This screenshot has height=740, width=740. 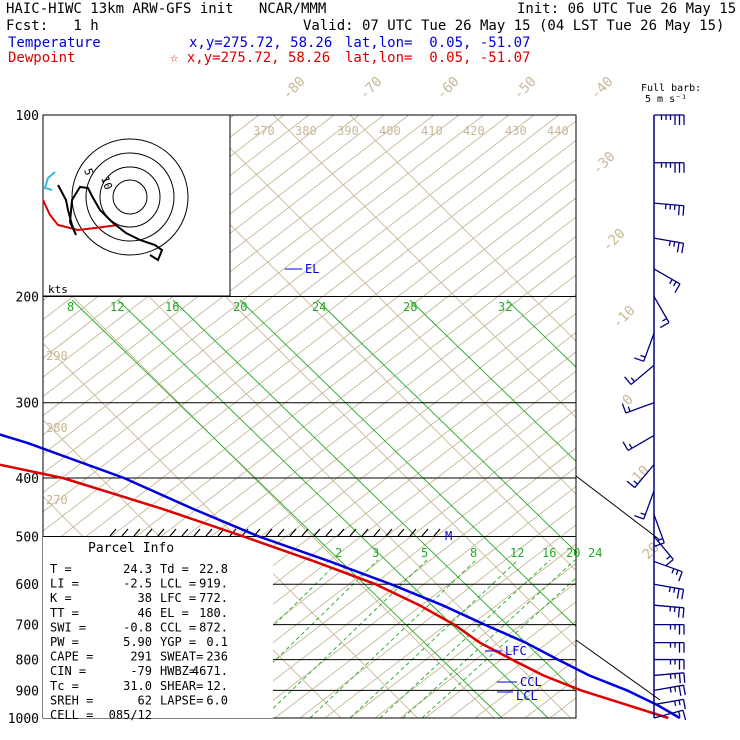 What do you see at coordinates (178, 627) in the screenshot?
I see `parcel-key: CCL =` at bounding box center [178, 627].